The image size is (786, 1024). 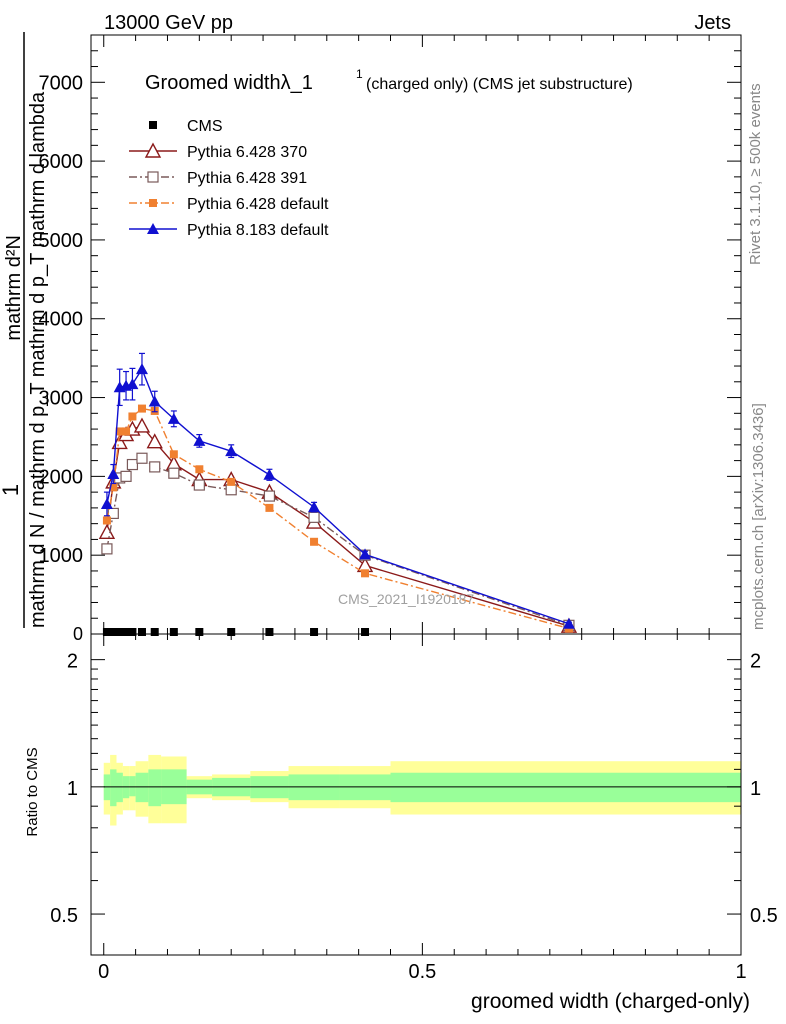 I want to click on y-tick-label: 3000, so click(x=61, y=399).